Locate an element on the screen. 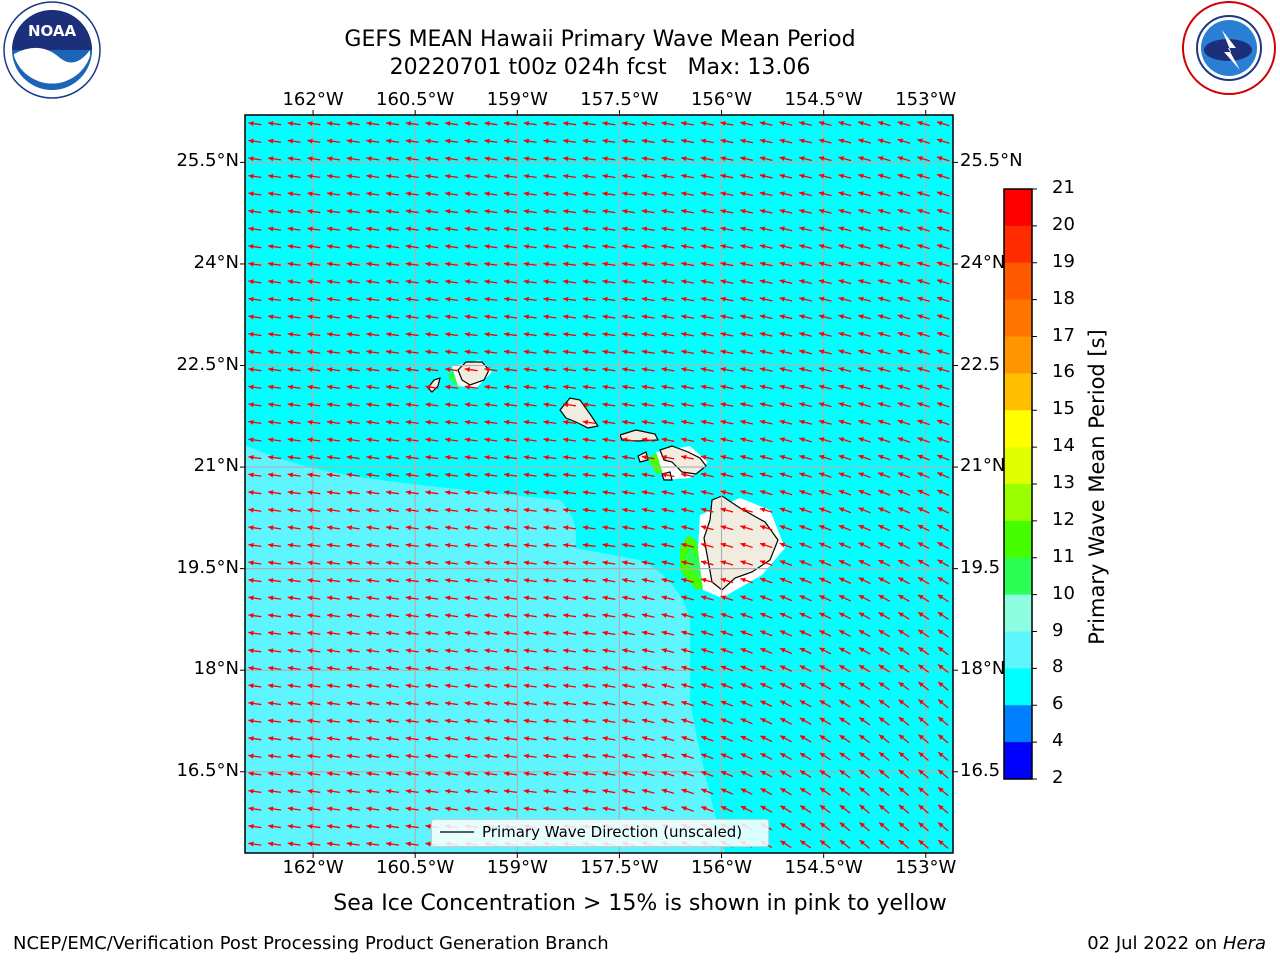 The width and height of the screenshot is (1280, 960). legend-label: Primary Wave Direction (unscaled) is located at coordinates (612, 832).